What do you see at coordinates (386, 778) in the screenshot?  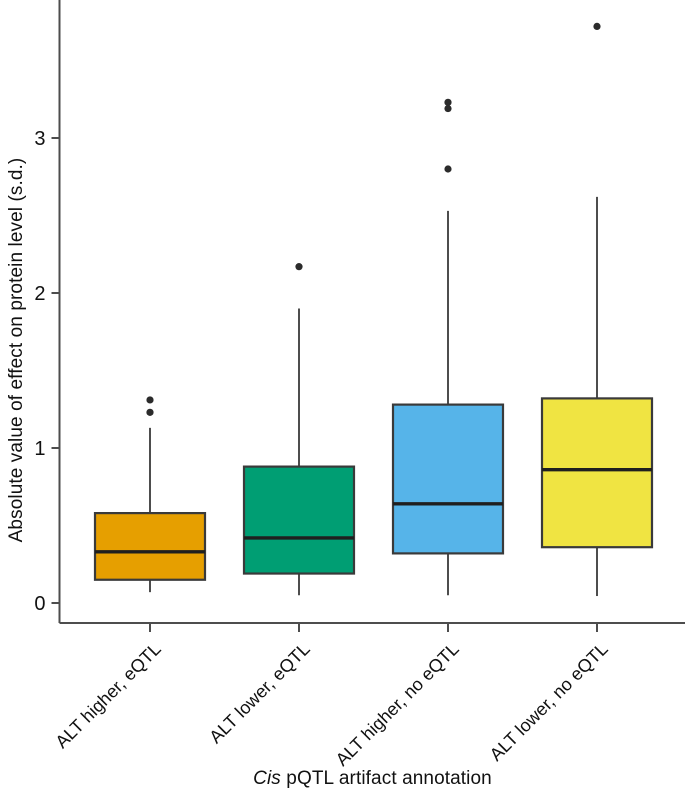 I see `x-axis-title-text: pQTL artifact annotation` at bounding box center [386, 778].